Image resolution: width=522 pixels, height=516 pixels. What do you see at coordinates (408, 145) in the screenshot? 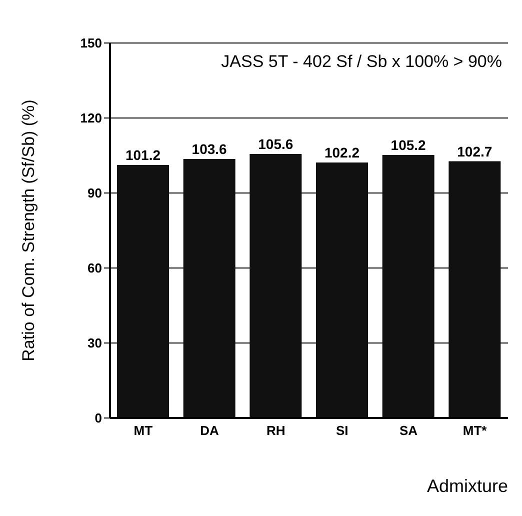
I see `data-label: 105.2` at bounding box center [408, 145].